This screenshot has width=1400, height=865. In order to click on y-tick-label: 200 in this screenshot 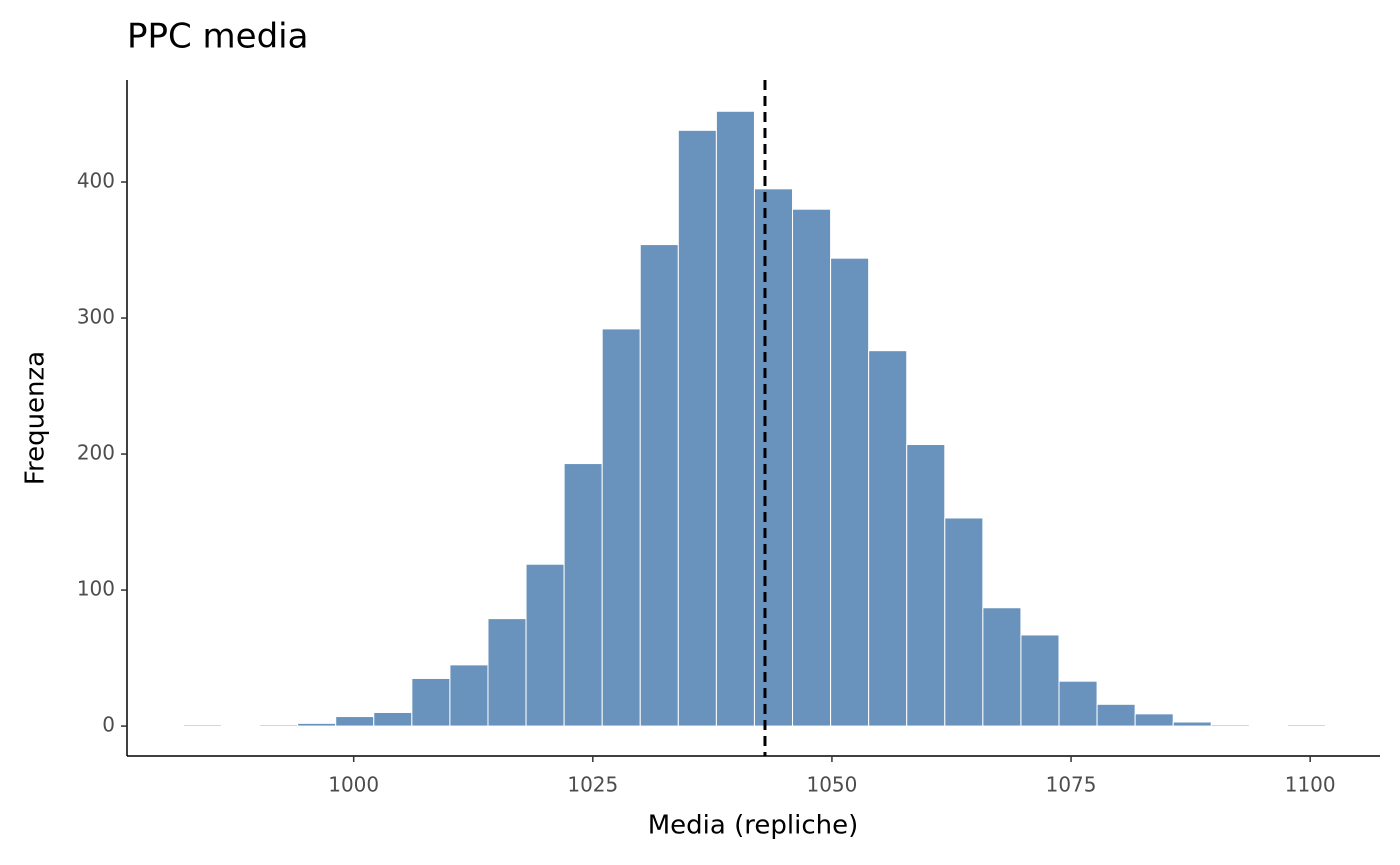, I will do `click(96, 453)`.